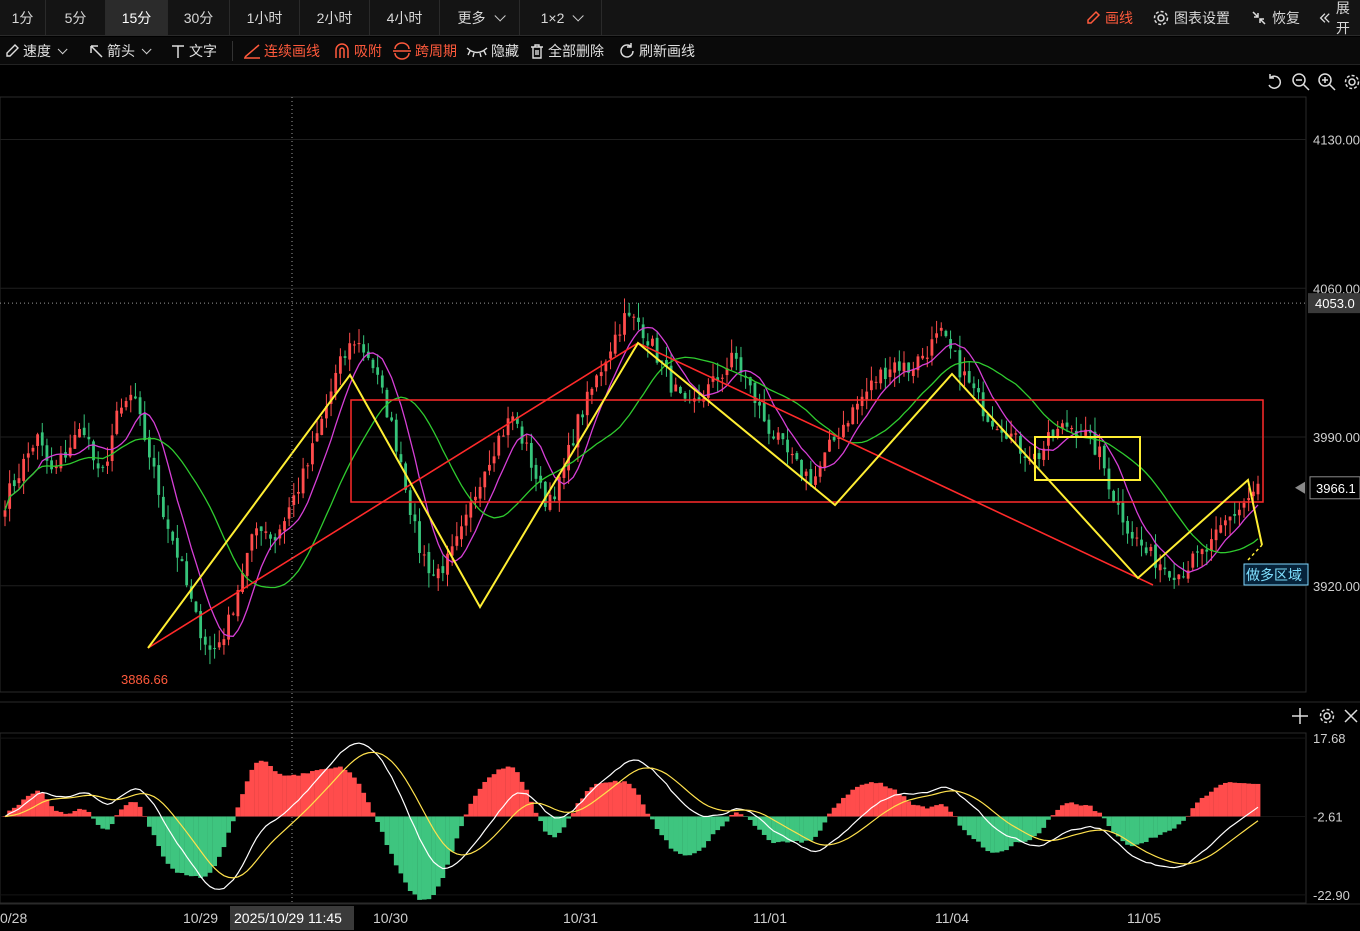 This screenshot has height=931, width=1360. I want to click on hide-button: 隐藏, so click(492, 51).